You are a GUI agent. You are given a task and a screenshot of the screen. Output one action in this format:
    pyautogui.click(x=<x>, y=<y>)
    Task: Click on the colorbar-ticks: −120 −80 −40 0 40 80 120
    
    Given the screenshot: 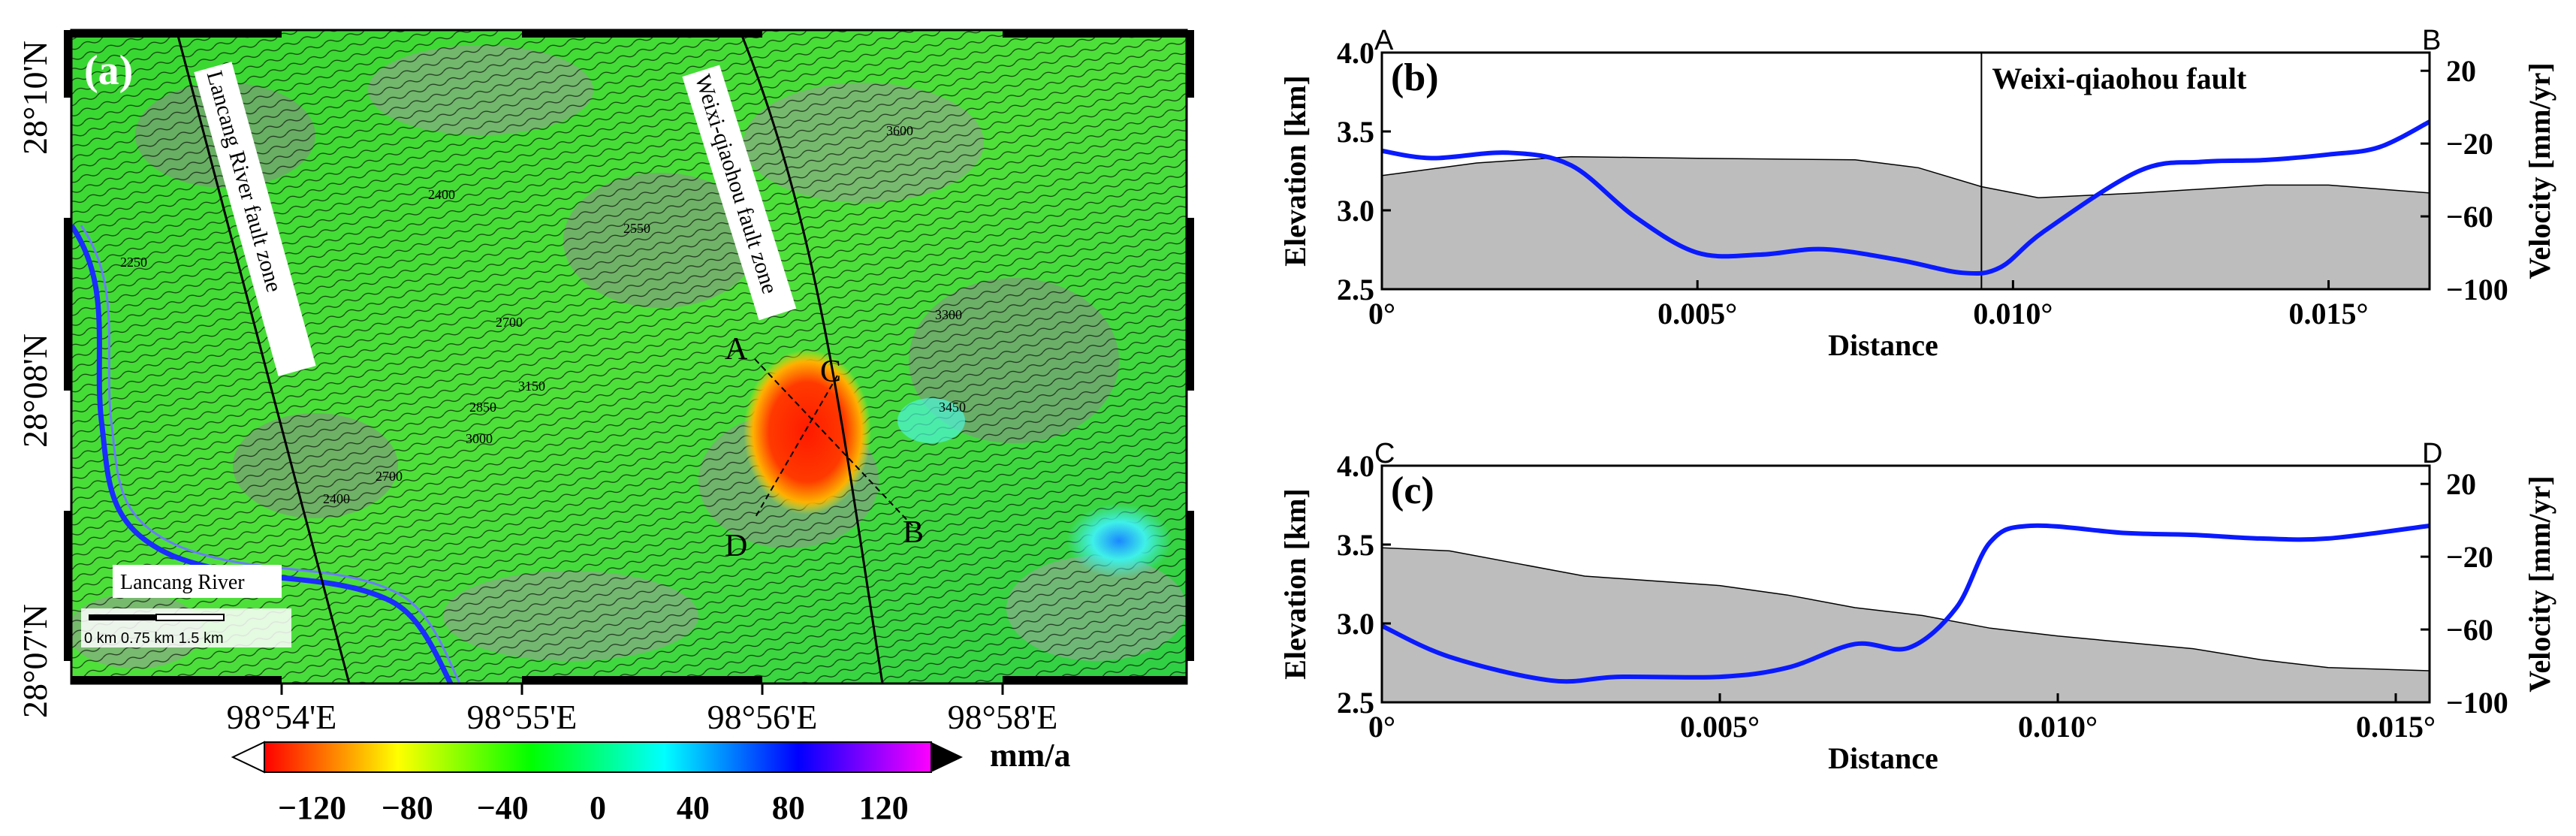 What is the action you would take?
    pyautogui.click(x=593, y=807)
    